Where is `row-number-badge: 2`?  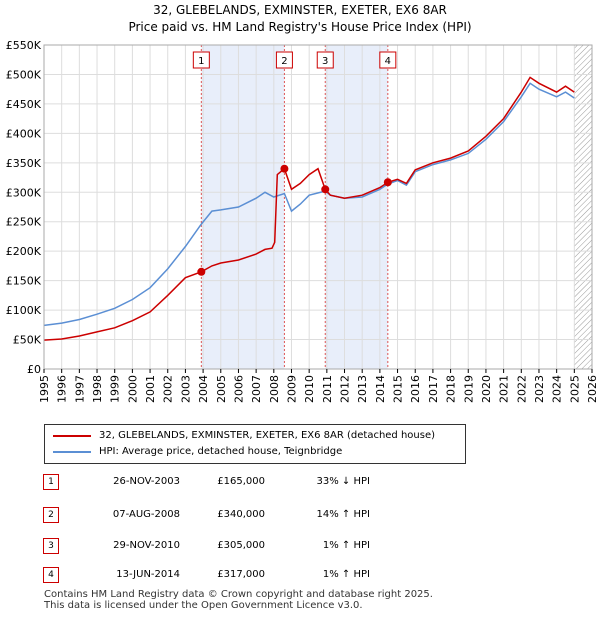
row-number-badge: 2 is located at coordinates (51, 515).